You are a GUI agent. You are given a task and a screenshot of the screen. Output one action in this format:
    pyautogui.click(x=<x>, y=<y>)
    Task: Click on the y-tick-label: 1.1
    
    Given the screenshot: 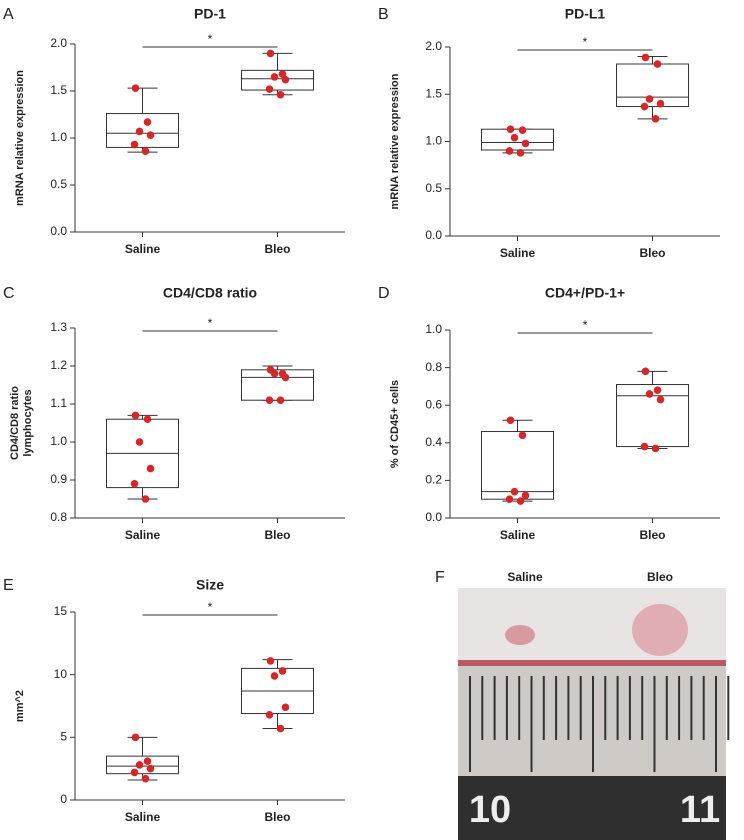 What is the action you would take?
    pyautogui.click(x=58, y=403)
    